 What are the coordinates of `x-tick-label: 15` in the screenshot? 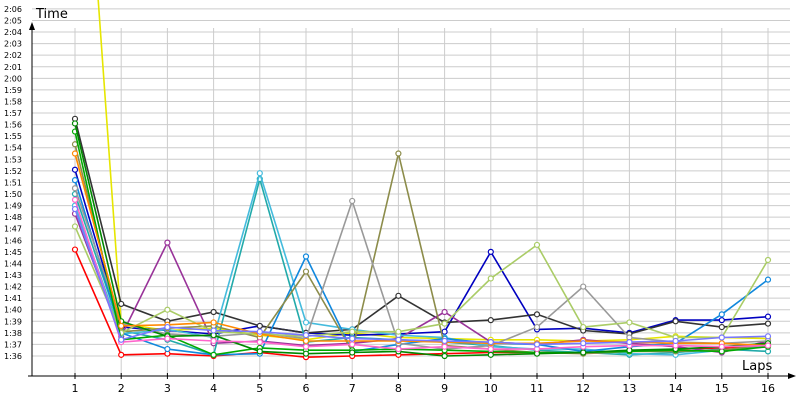 It's located at (722, 388).